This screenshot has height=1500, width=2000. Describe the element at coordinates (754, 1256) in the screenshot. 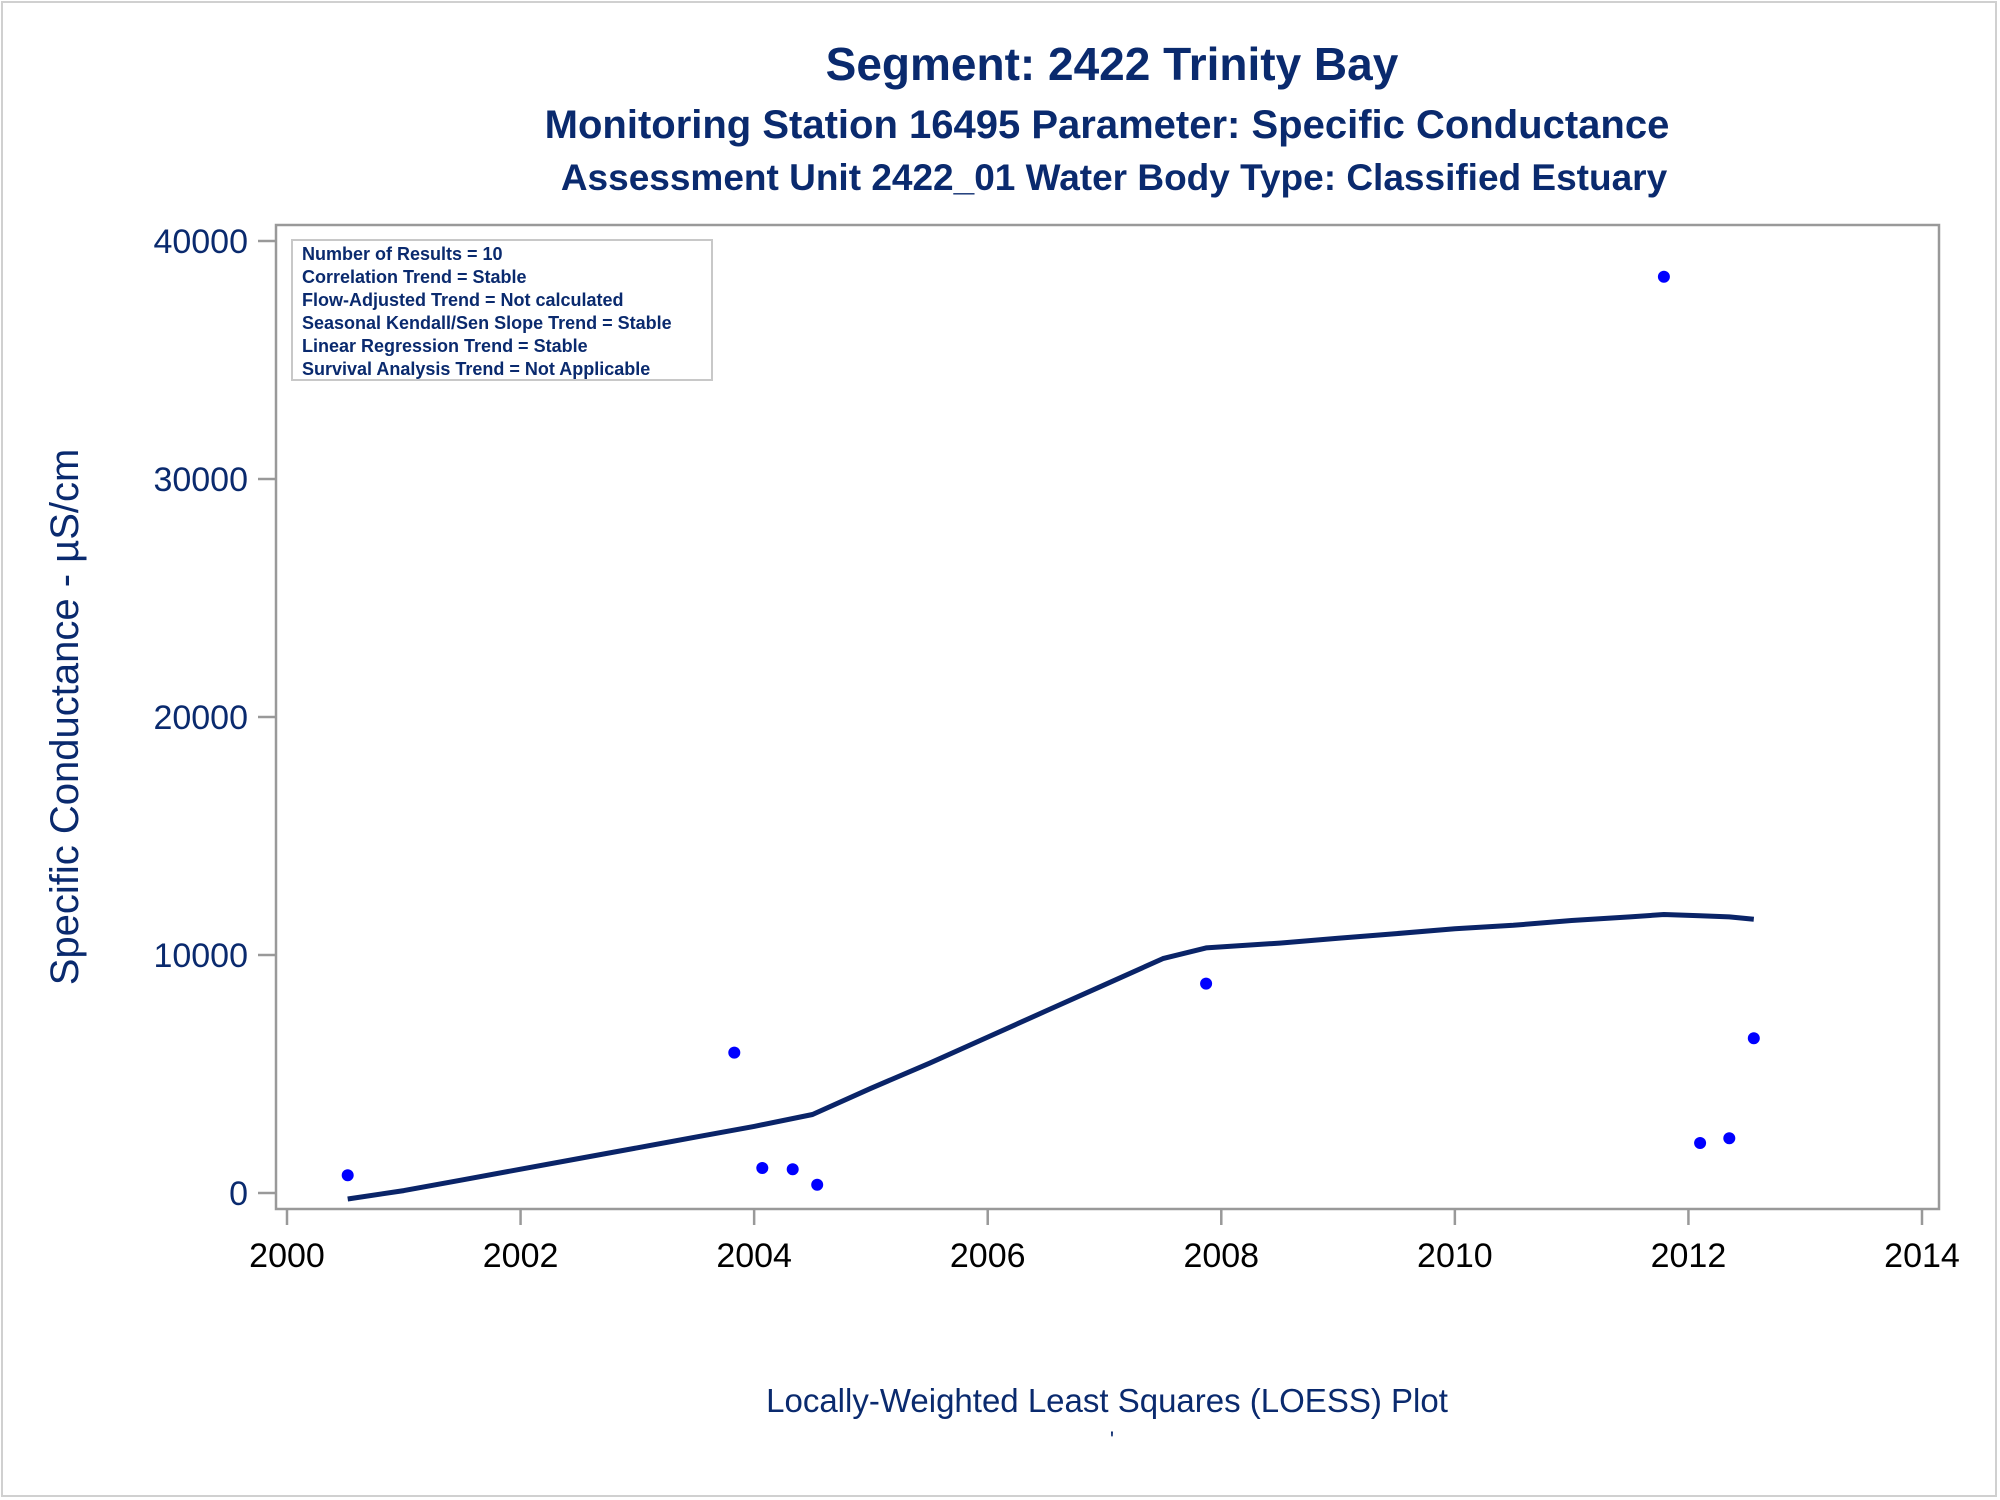

I see `x-tick-label: 2004` at that location.